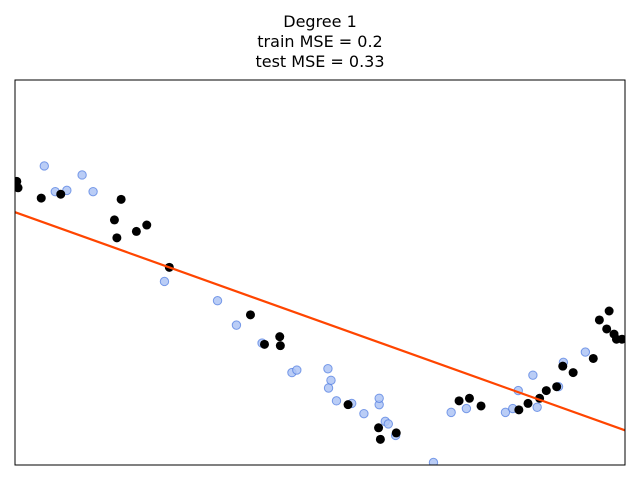 Image resolution: width=640 pixels, height=480 pixels. Describe the element at coordinates (320, 61) in the screenshot. I see `title-line-test-mse: test MSE = 0.33` at that location.